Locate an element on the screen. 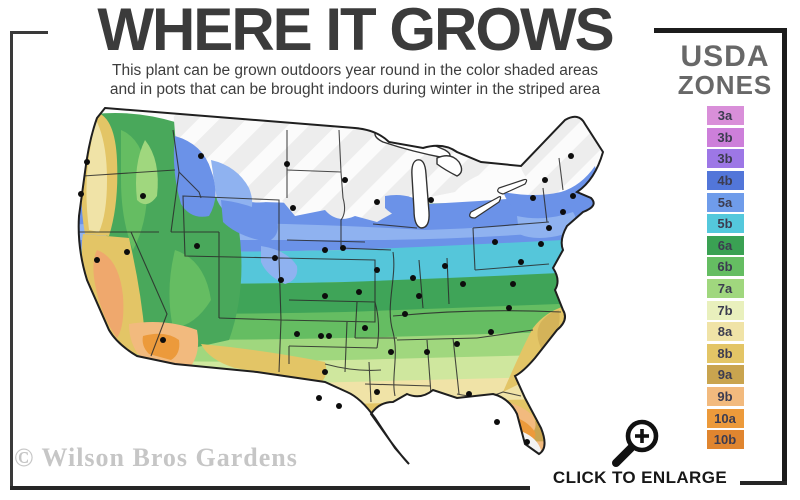 The image size is (800, 500). legend-zone-7a: 7a is located at coordinates (725, 289).